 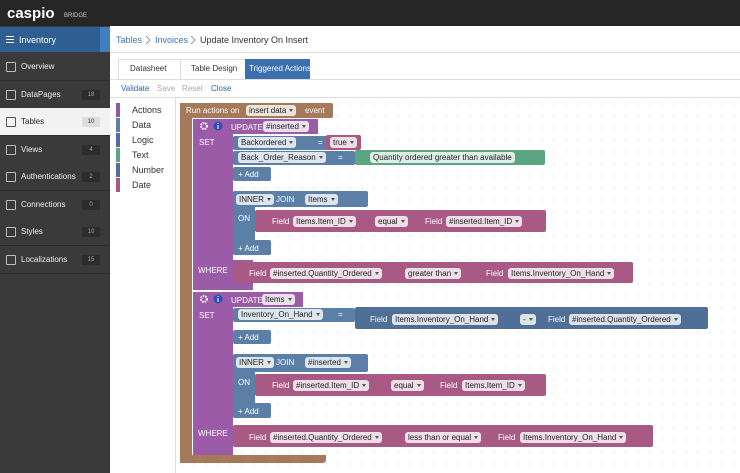 What do you see at coordinates (38, 66) in the screenshot?
I see `nav-label: Overview` at bounding box center [38, 66].